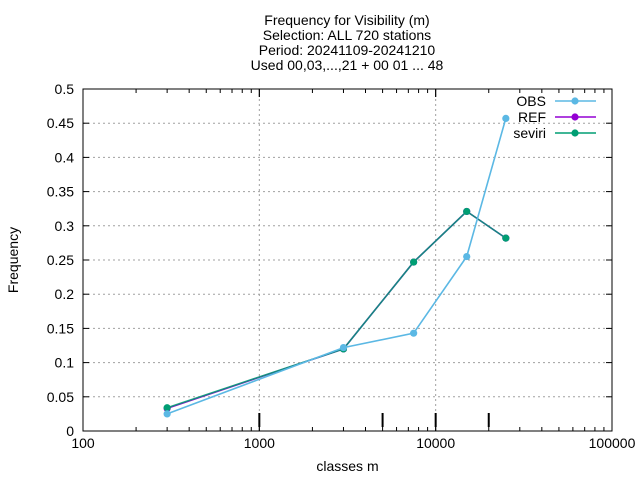 The image size is (640, 480). Describe the element at coordinates (347, 35) in the screenshot. I see `title-line-2: Selection: ALL 720 stations` at that location.